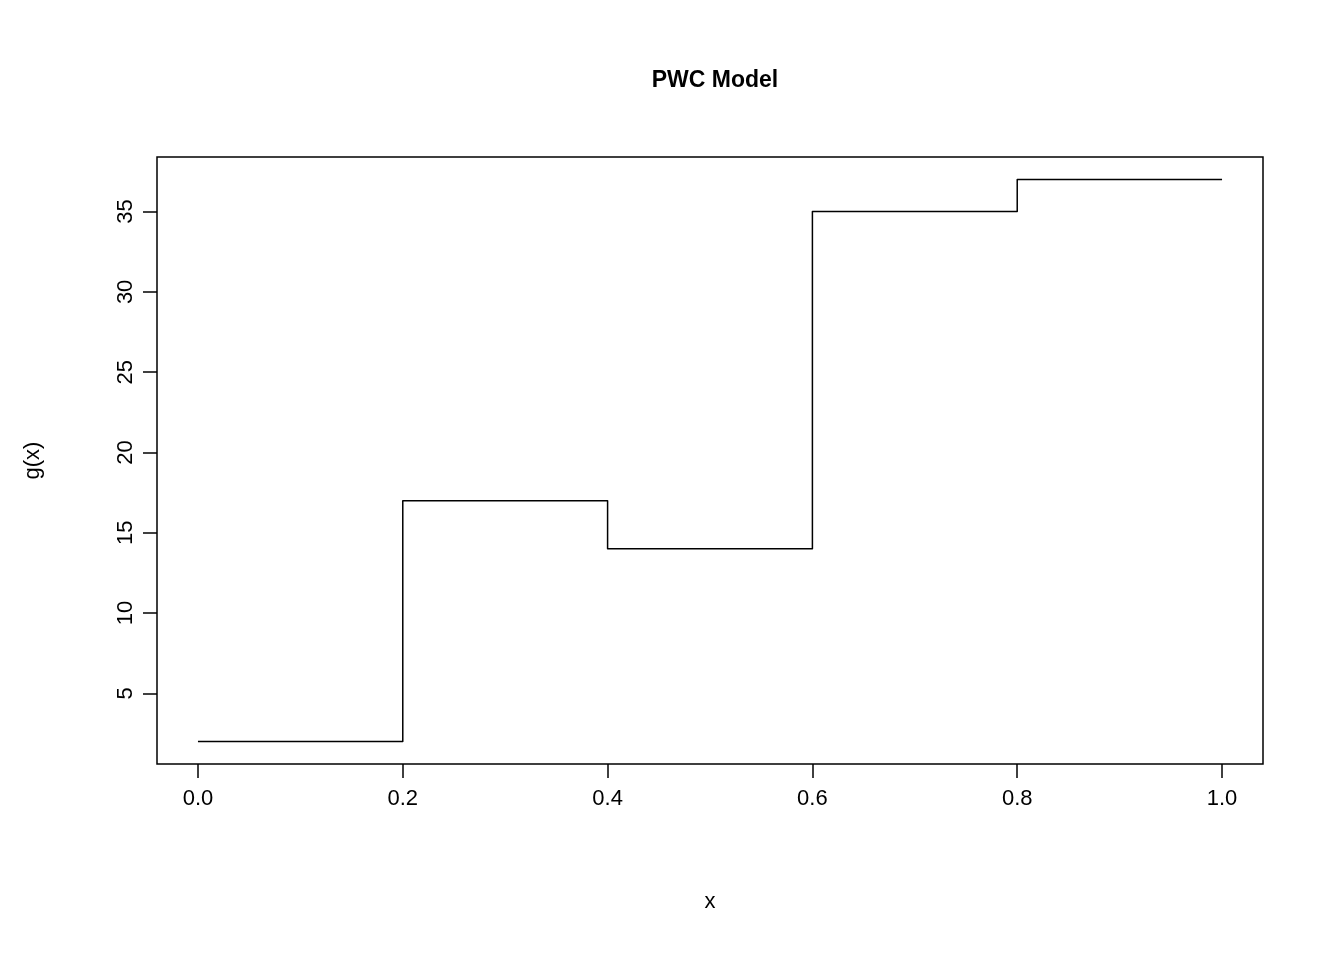 This screenshot has width=1344, height=960. I want to click on y-tick-label: 25, so click(124, 372).